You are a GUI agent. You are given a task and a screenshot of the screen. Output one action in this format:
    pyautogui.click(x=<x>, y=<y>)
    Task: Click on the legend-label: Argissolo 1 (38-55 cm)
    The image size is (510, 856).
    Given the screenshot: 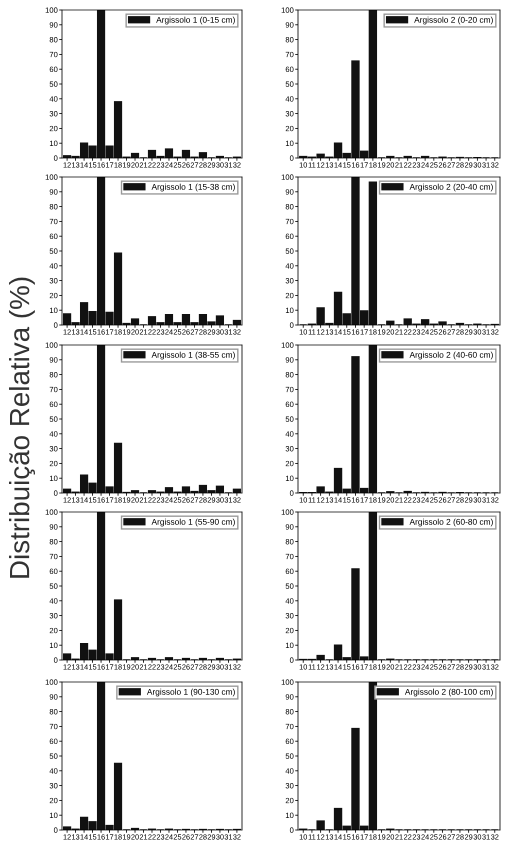 What is the action you would take?
    pyautogui.click(x=193, y=356)
    